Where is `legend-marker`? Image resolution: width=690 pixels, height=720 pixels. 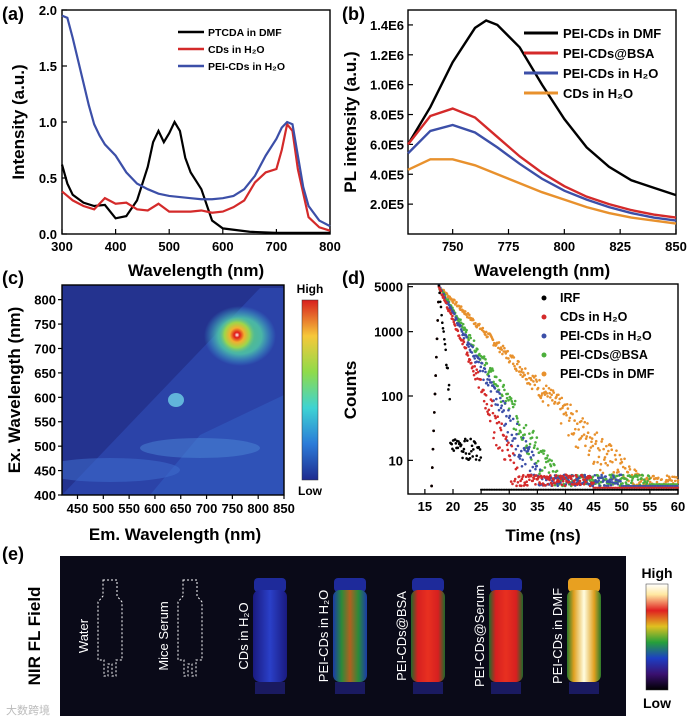
legend-marker is located at coordinates (544, 336).